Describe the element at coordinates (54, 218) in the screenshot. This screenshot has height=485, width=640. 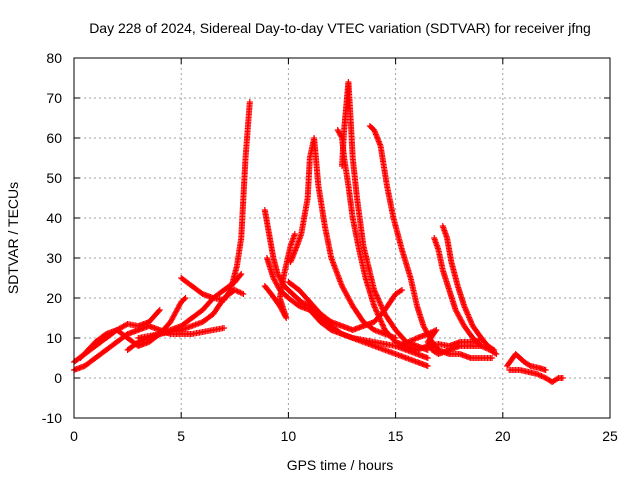
I see `y-tick-label: 40` at that location.